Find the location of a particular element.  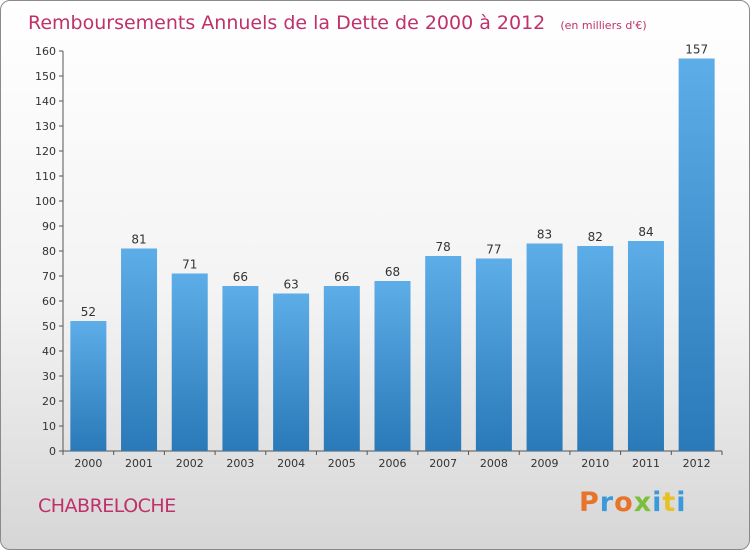

y-tick-label: 40 is located at coordinates (49, 351).